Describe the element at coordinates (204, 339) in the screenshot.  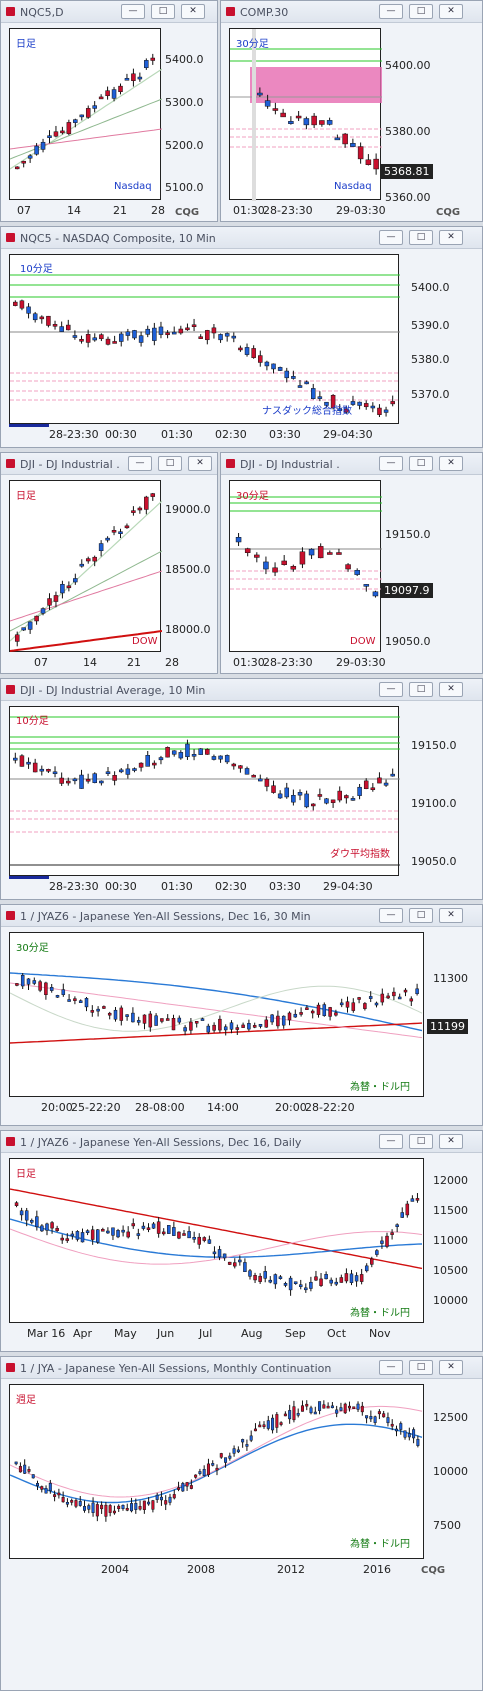
I see `chart-plot: 10分足 ナスダック総合指数` at that location.